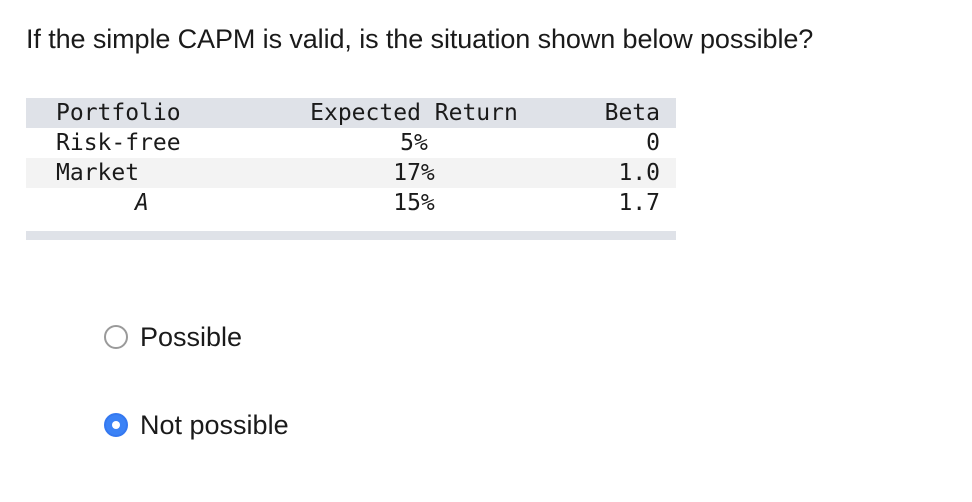 Image resolution: width=972 pixels, height=502 pixels. What do you see at coordinates (639, 173) in the screenshot?
I see `cell-beta: 1.0` at bounding box center [639, 173].